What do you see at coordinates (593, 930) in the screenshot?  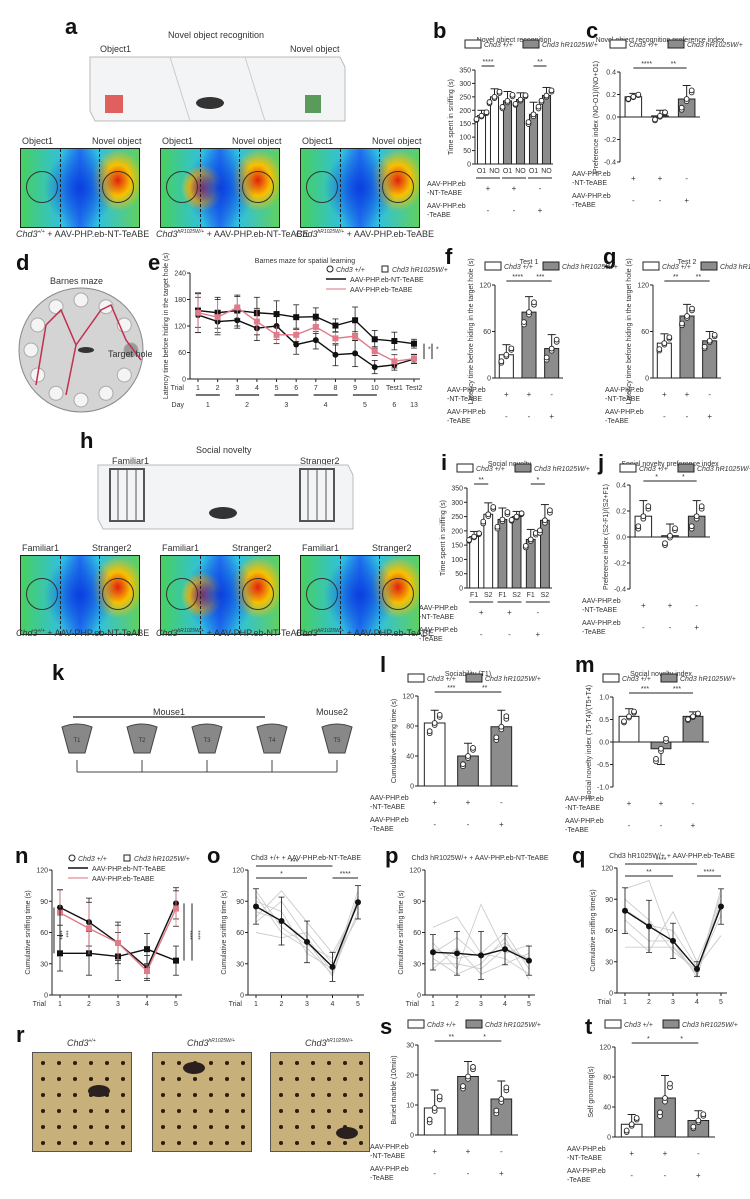 I see `y-axis-label: Cumulative sniffing time(s)` at bounding box center [593, 930].